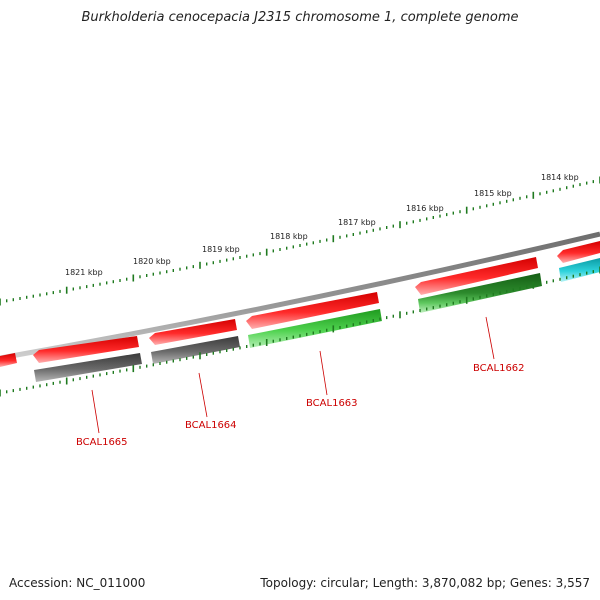  What do you see at coordinates (203, 395) in the screenshot?
I see `leader-line-bcal1664` at bounding box center [203, 395].